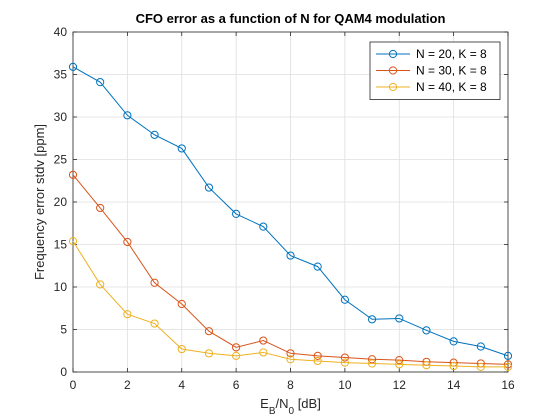 The image size is (560, 420). I want to click on y-tick-label: 10, so click(61, 287).